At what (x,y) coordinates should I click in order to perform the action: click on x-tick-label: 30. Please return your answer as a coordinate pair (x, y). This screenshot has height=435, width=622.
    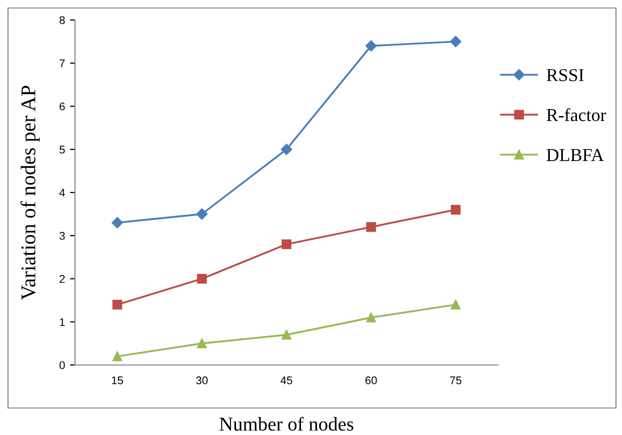
    Looking at the image, I should click on (202, 380).